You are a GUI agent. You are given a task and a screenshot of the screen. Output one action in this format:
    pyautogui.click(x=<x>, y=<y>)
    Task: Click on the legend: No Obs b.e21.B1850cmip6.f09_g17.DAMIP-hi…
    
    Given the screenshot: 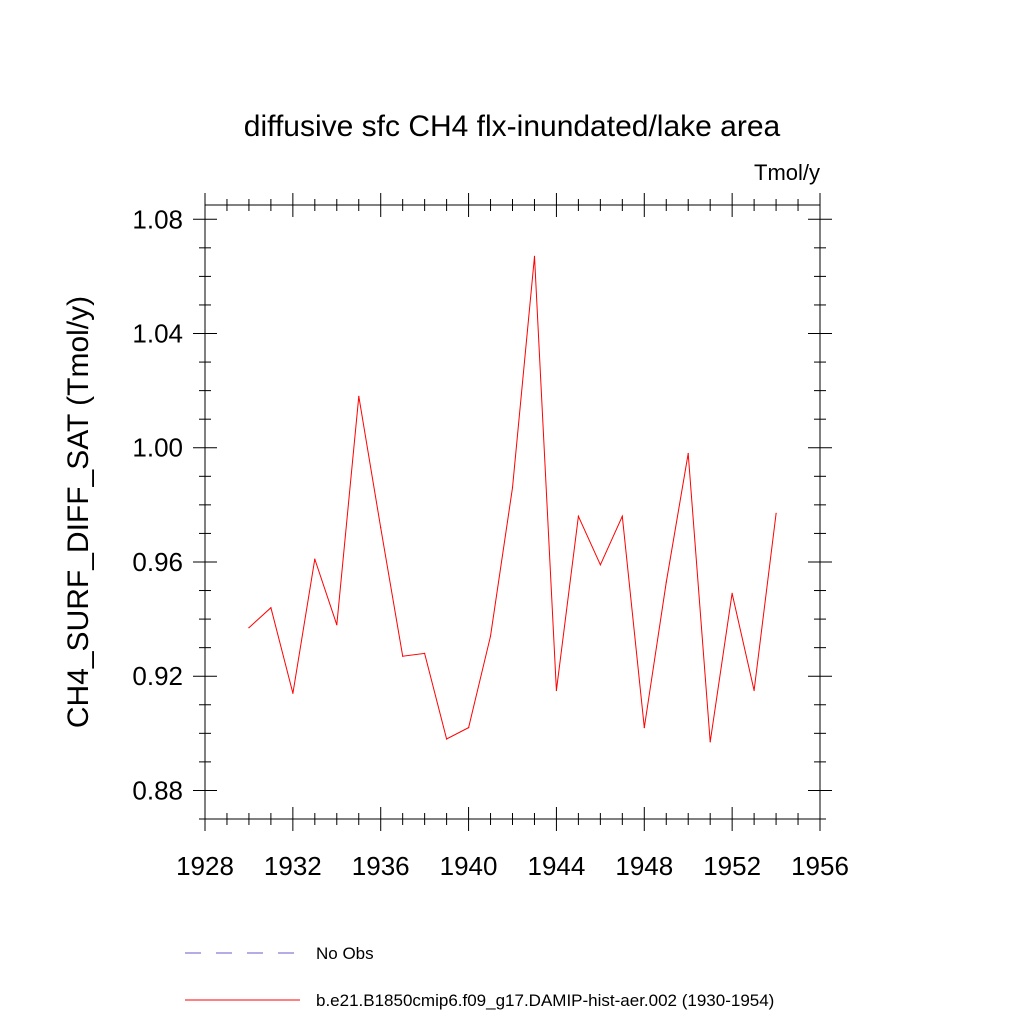 What is the action you would take?
    pyautogui.click(x=479, y=977)
    